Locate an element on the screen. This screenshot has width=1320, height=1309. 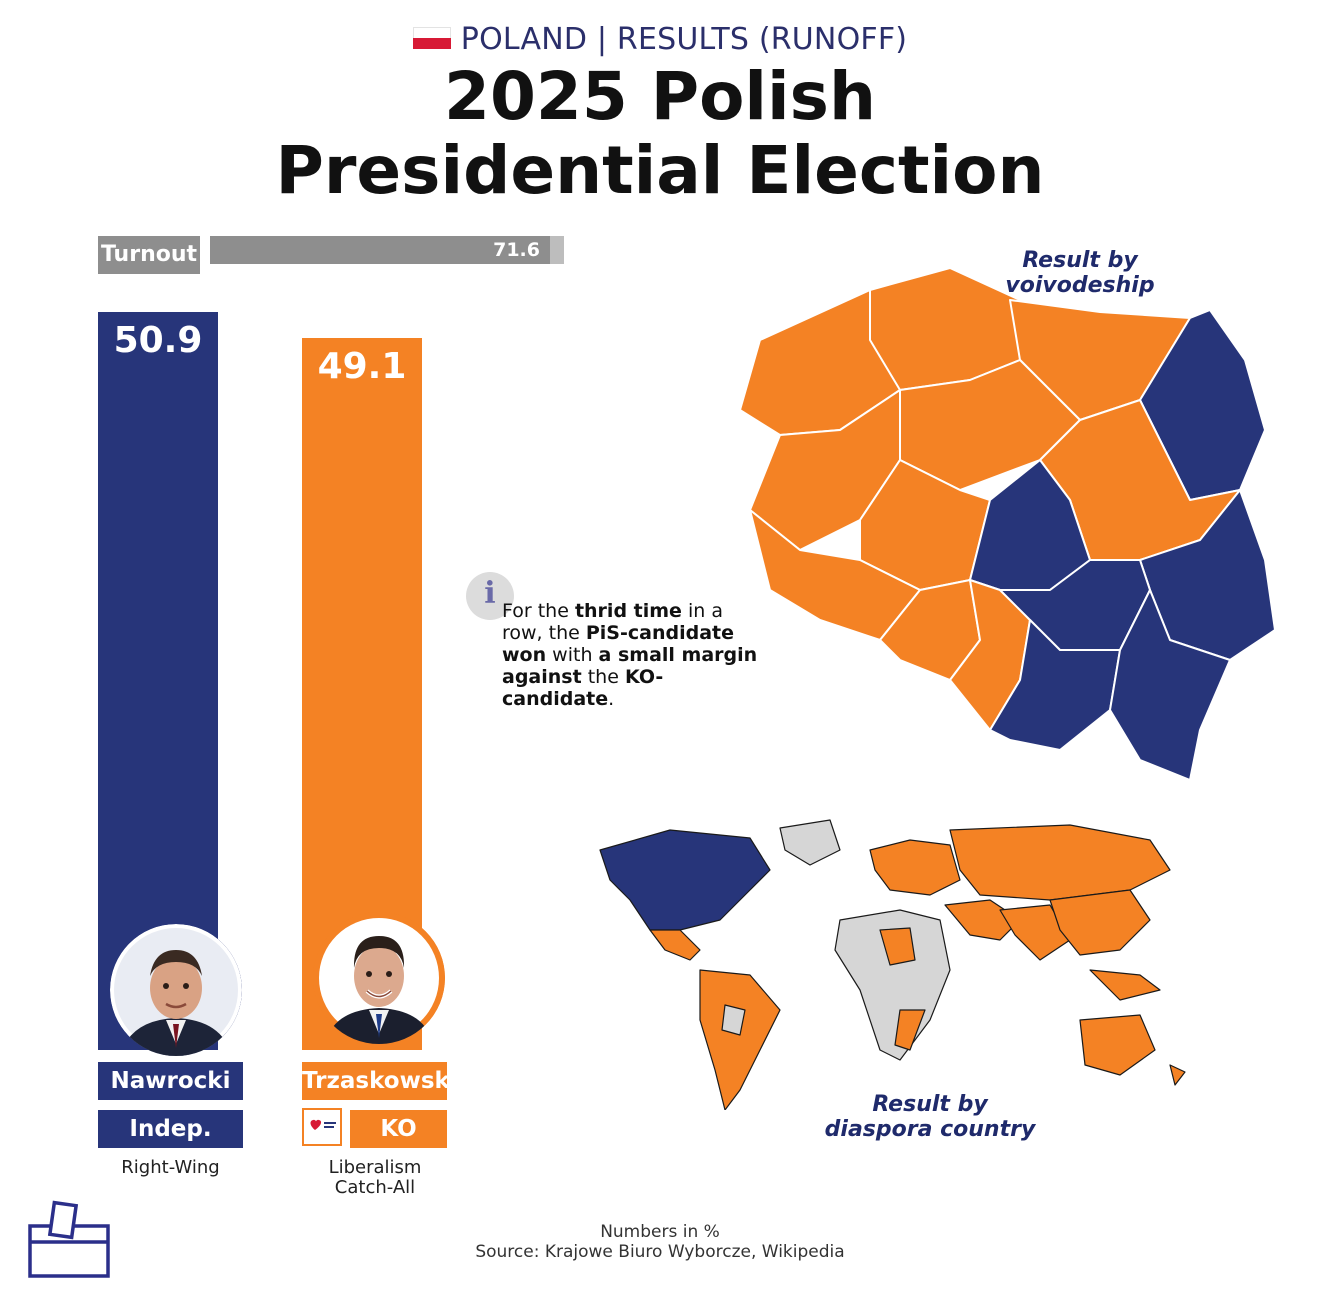
region-east-asia is located at coordinates (1100, 922).